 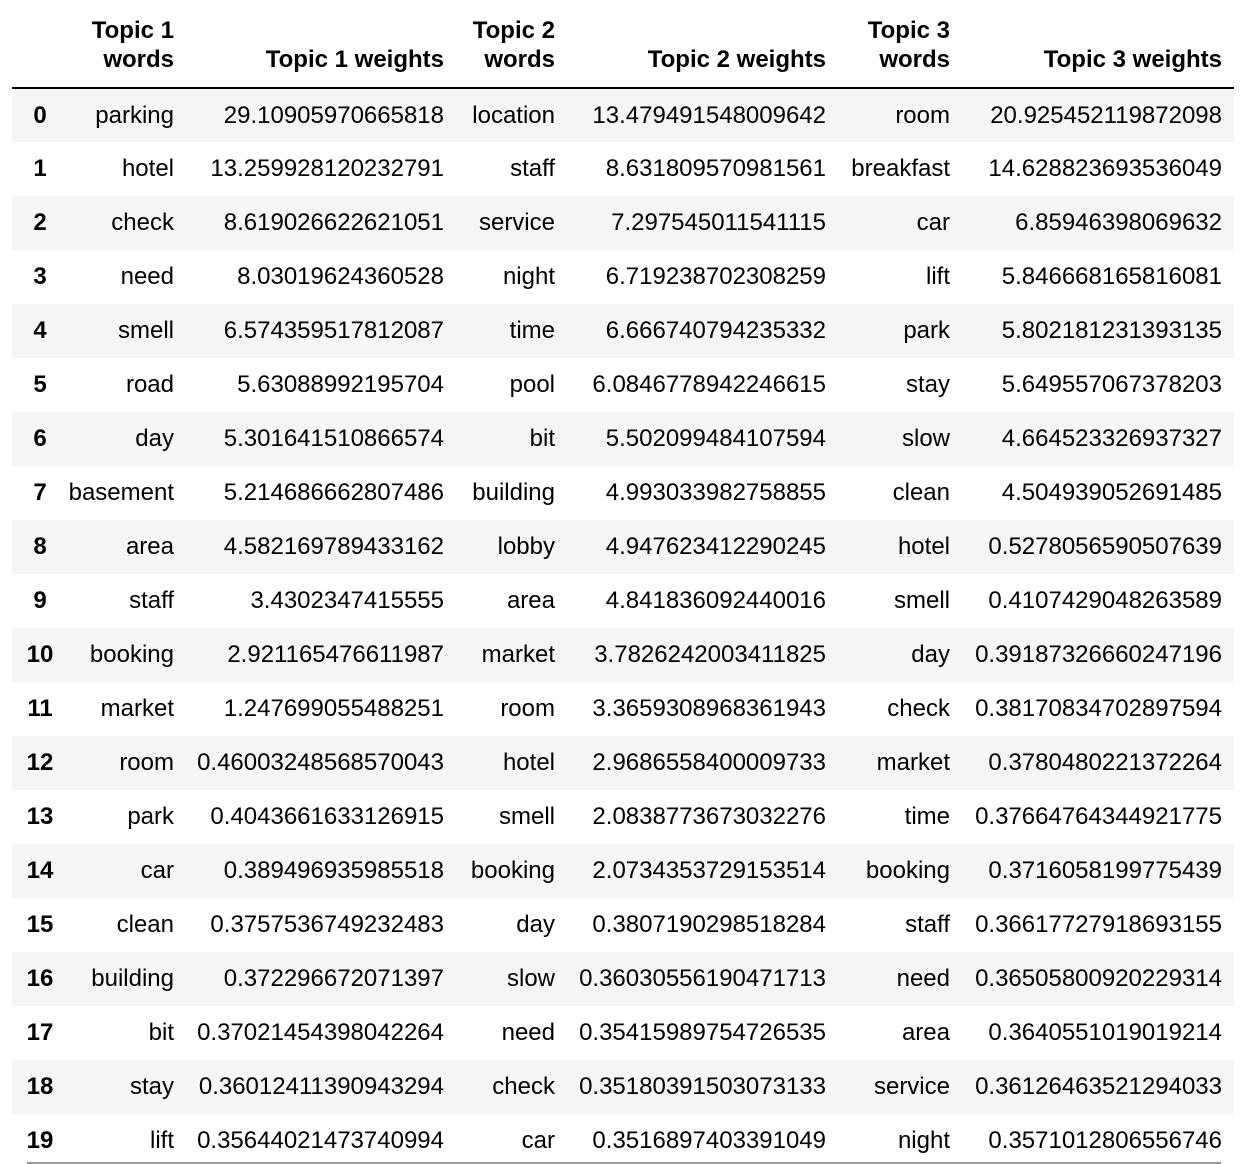 I want to click on topic2-weight-cell: 0.36030556190471713, so click(x=702, y=979).